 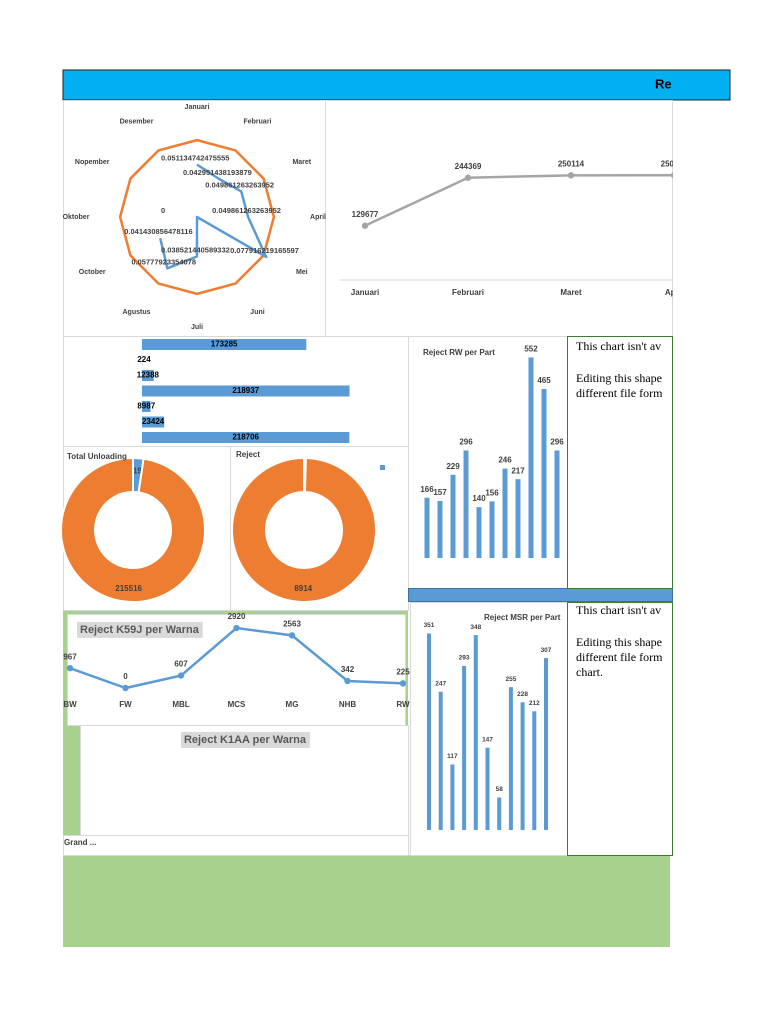 I want to click on axis-label: April, so click(x=318, y=217).